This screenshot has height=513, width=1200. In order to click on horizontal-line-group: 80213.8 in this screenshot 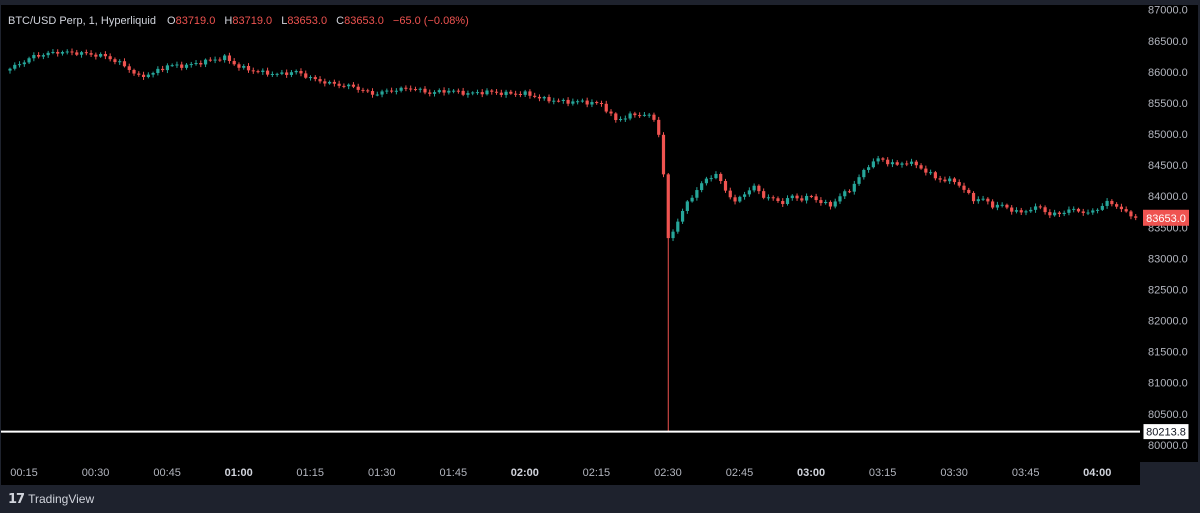, I will do `click(595, 432)`.